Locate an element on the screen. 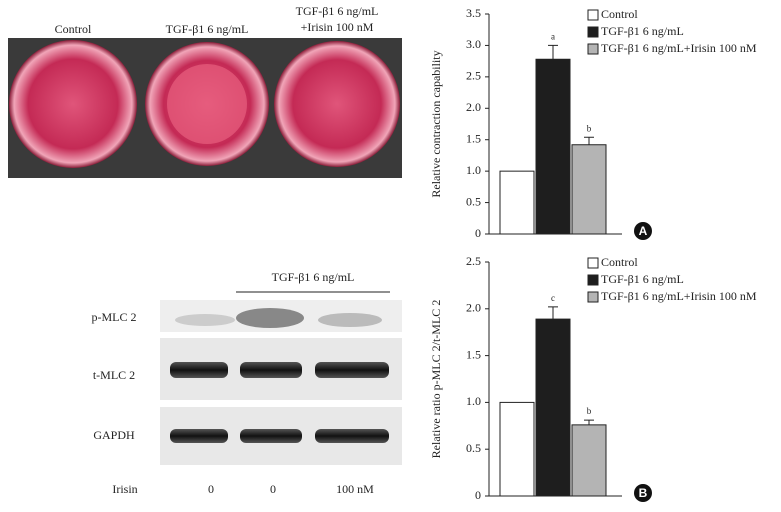  y-axis-label: Relative ratio p-MLC 2/t-MLC 2 is located at coordinates (436, 379).